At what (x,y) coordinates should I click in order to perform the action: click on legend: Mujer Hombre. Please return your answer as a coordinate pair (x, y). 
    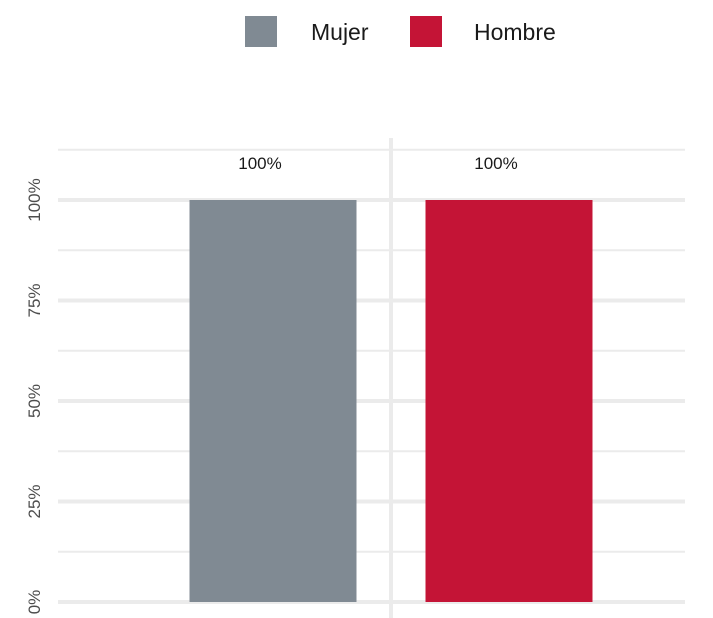
    Looking at the image, I should click on (400, 31).